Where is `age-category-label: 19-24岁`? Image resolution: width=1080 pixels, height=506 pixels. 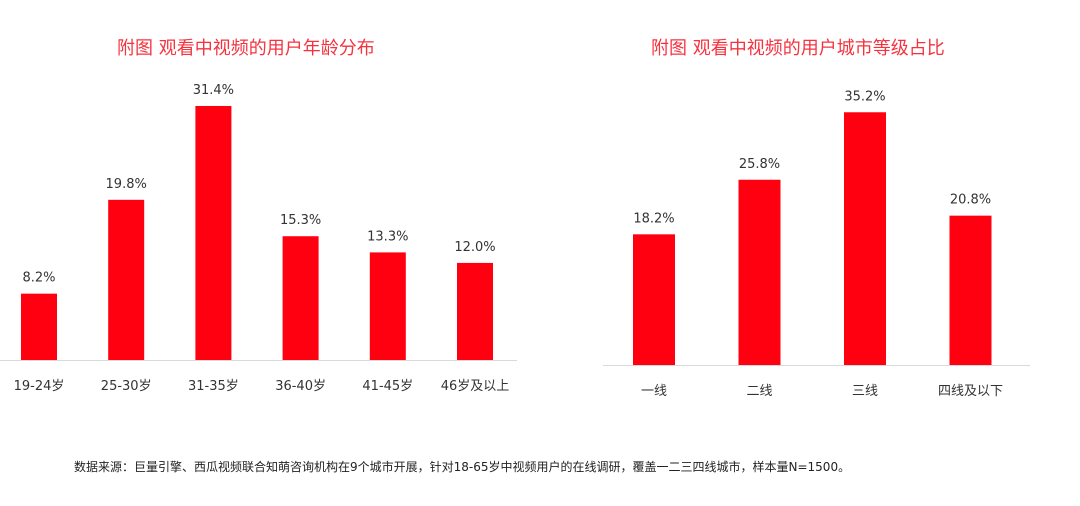
age-category-label: 19-24岁 is located at coordinates (39, 386).